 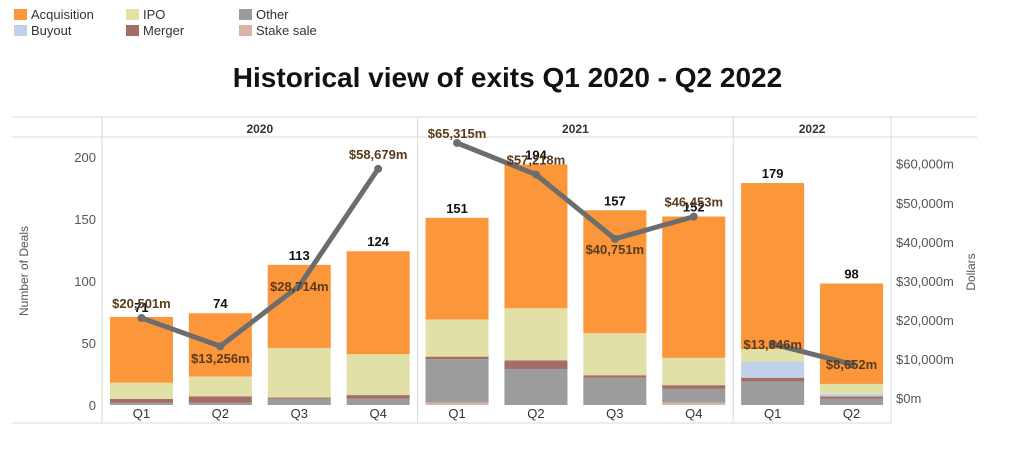 I want to click on legend-label-other: Other, so click(x=272, y=14).